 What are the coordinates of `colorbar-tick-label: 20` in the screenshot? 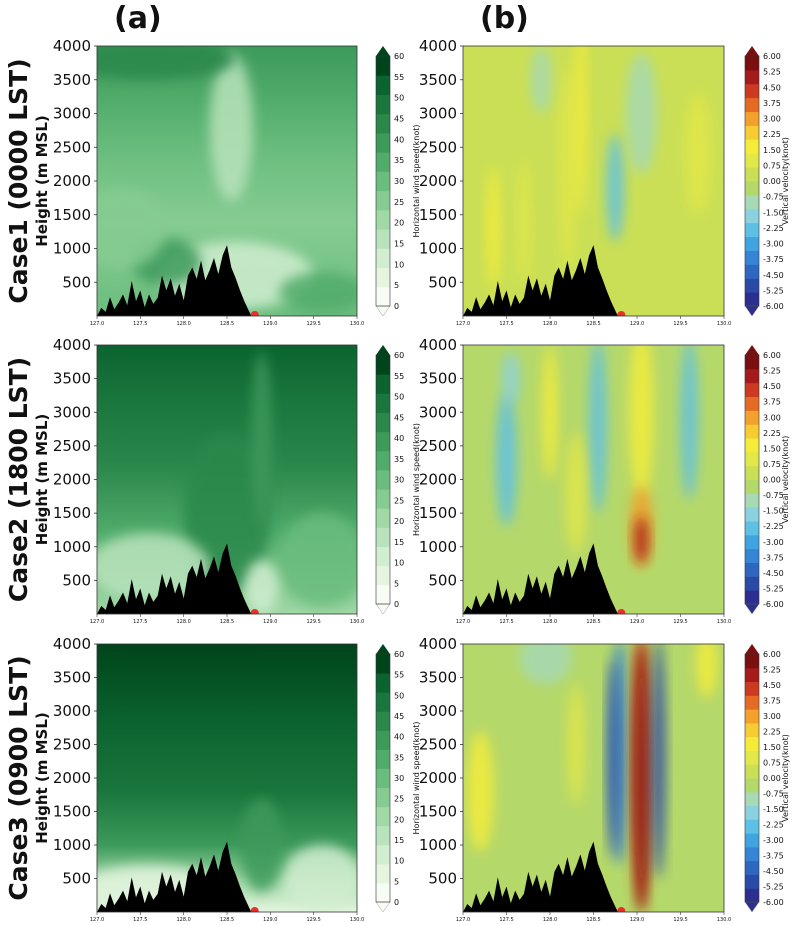 It's located at (399, 223).